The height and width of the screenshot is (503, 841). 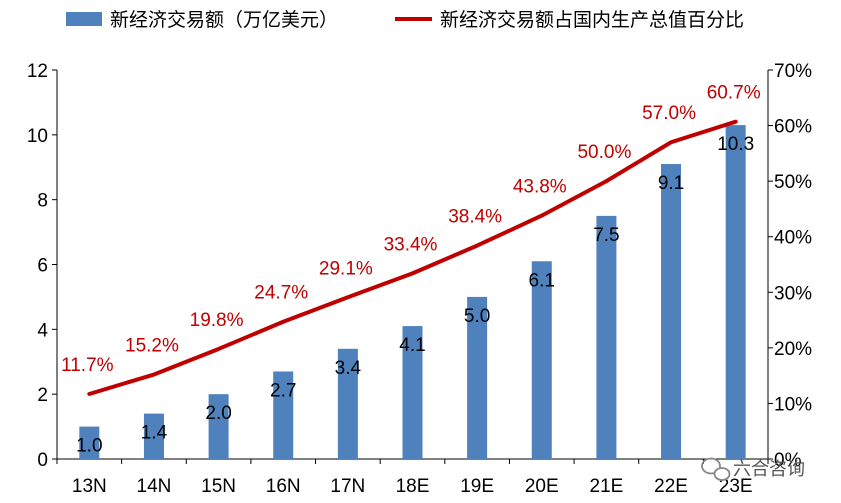 I want to click on right-axis-tick-label: 0%, so click(x=788, y=460).